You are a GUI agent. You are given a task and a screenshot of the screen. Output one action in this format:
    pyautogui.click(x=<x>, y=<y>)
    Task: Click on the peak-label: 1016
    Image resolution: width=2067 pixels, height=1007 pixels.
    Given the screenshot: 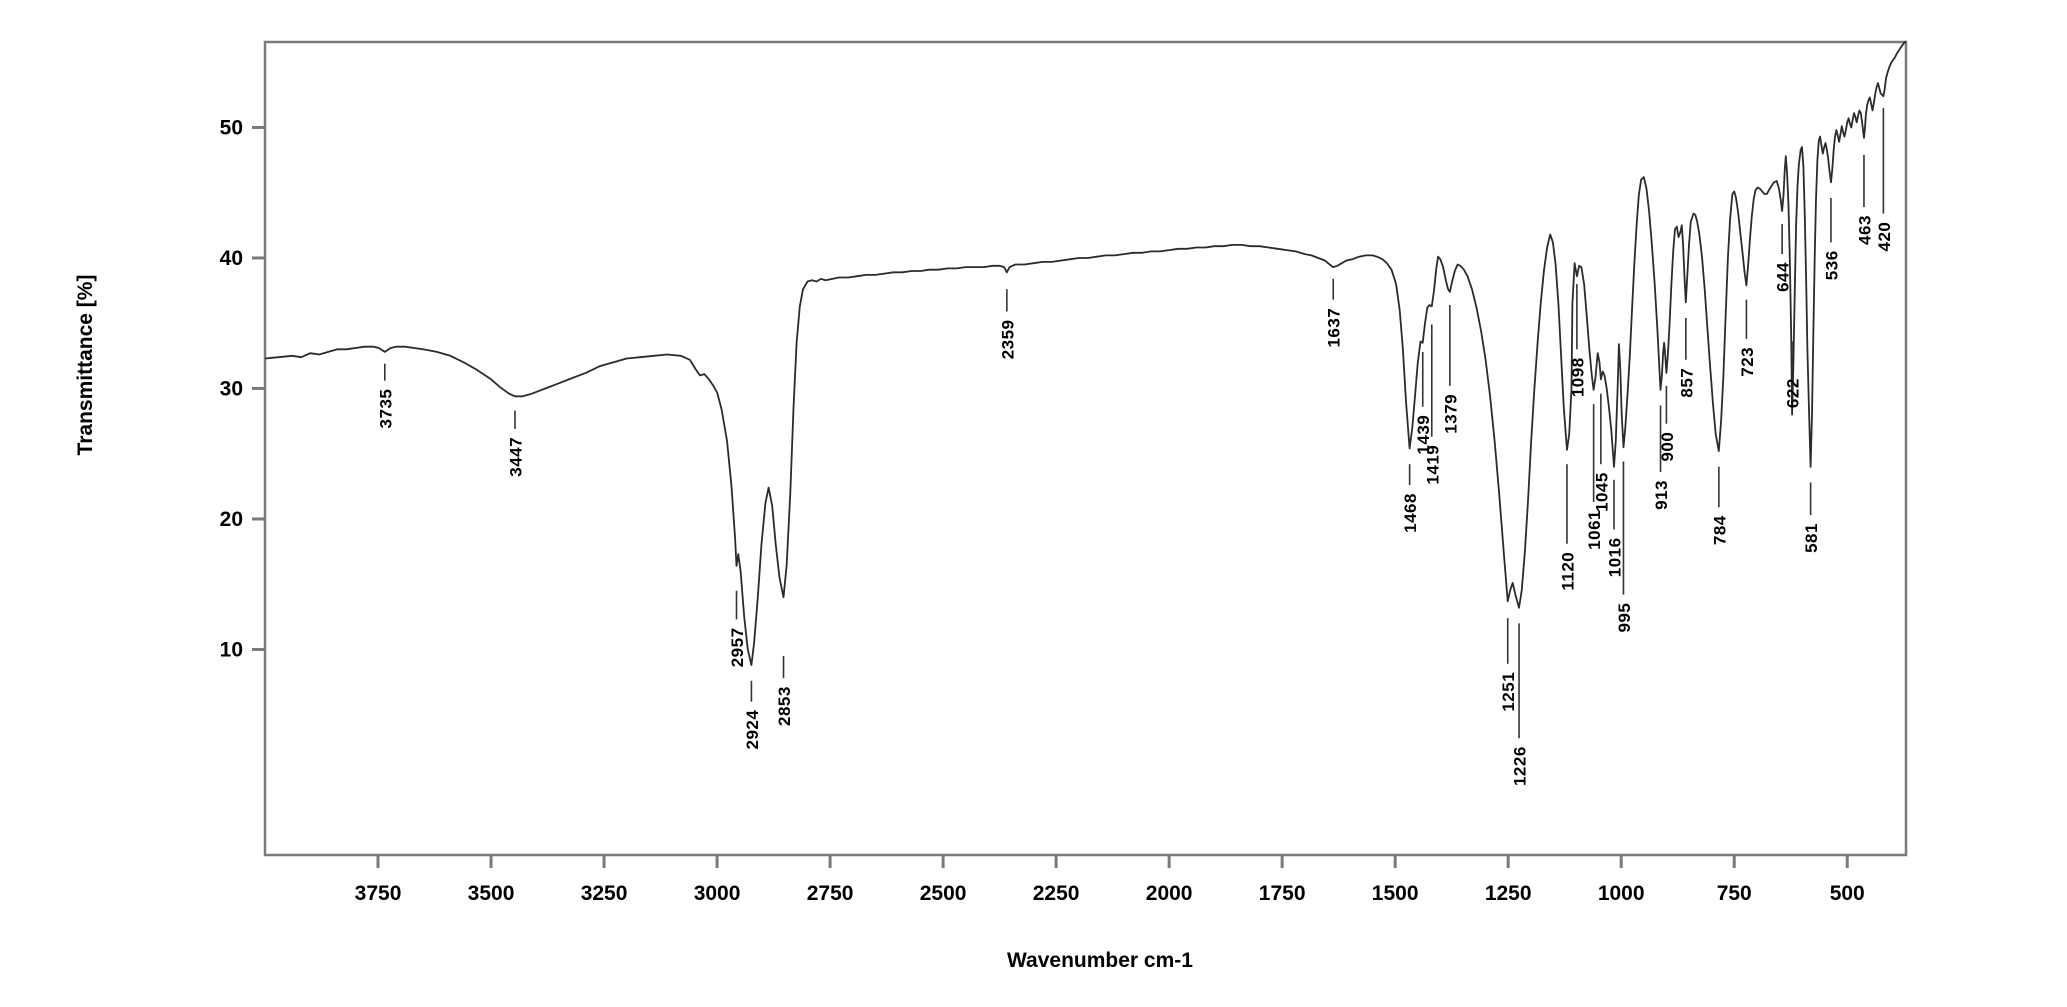 What is the action you would take?
    pyautogui.click(x=1614, y=557)
    